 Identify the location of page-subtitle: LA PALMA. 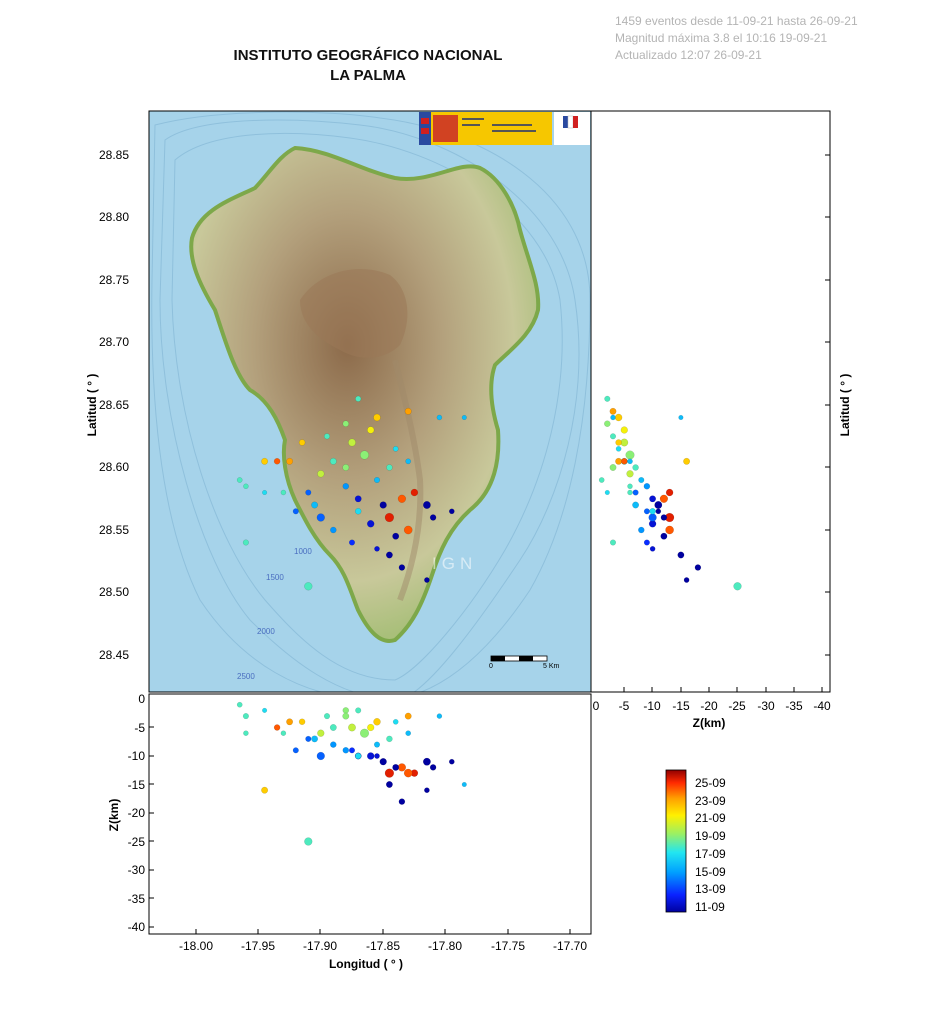
(368, 75).